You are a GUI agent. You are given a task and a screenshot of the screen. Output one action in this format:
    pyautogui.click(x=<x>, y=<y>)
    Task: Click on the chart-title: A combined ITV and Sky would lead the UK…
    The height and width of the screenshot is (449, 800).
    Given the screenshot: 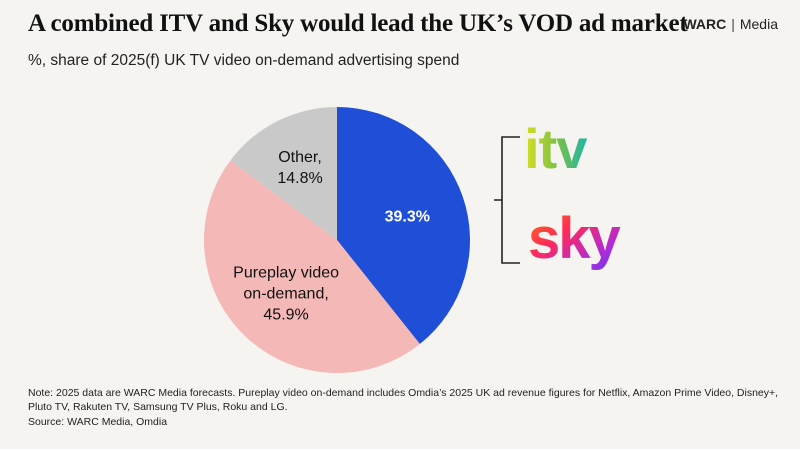 What is the action you would take?
    pyautogui.click(x=358, y=23)
    